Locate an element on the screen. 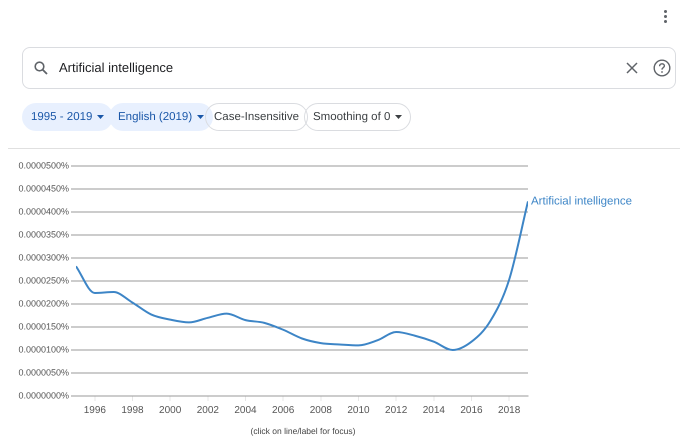 The height and width of the screenshot is (439, 680). x-tick-label: 2014 is located at coordinates (434, 410).